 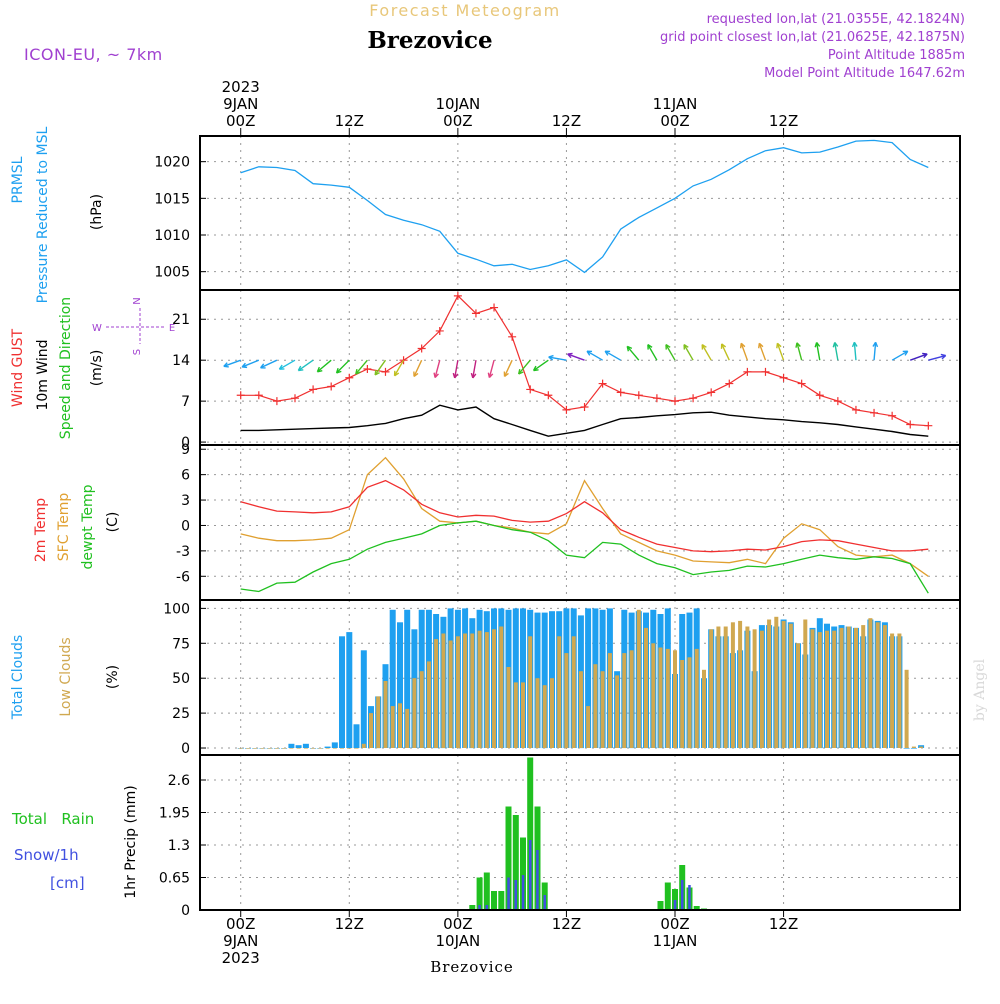 I want to click on low-clouds-label: Low Clouds, so click(x=66, y=676).